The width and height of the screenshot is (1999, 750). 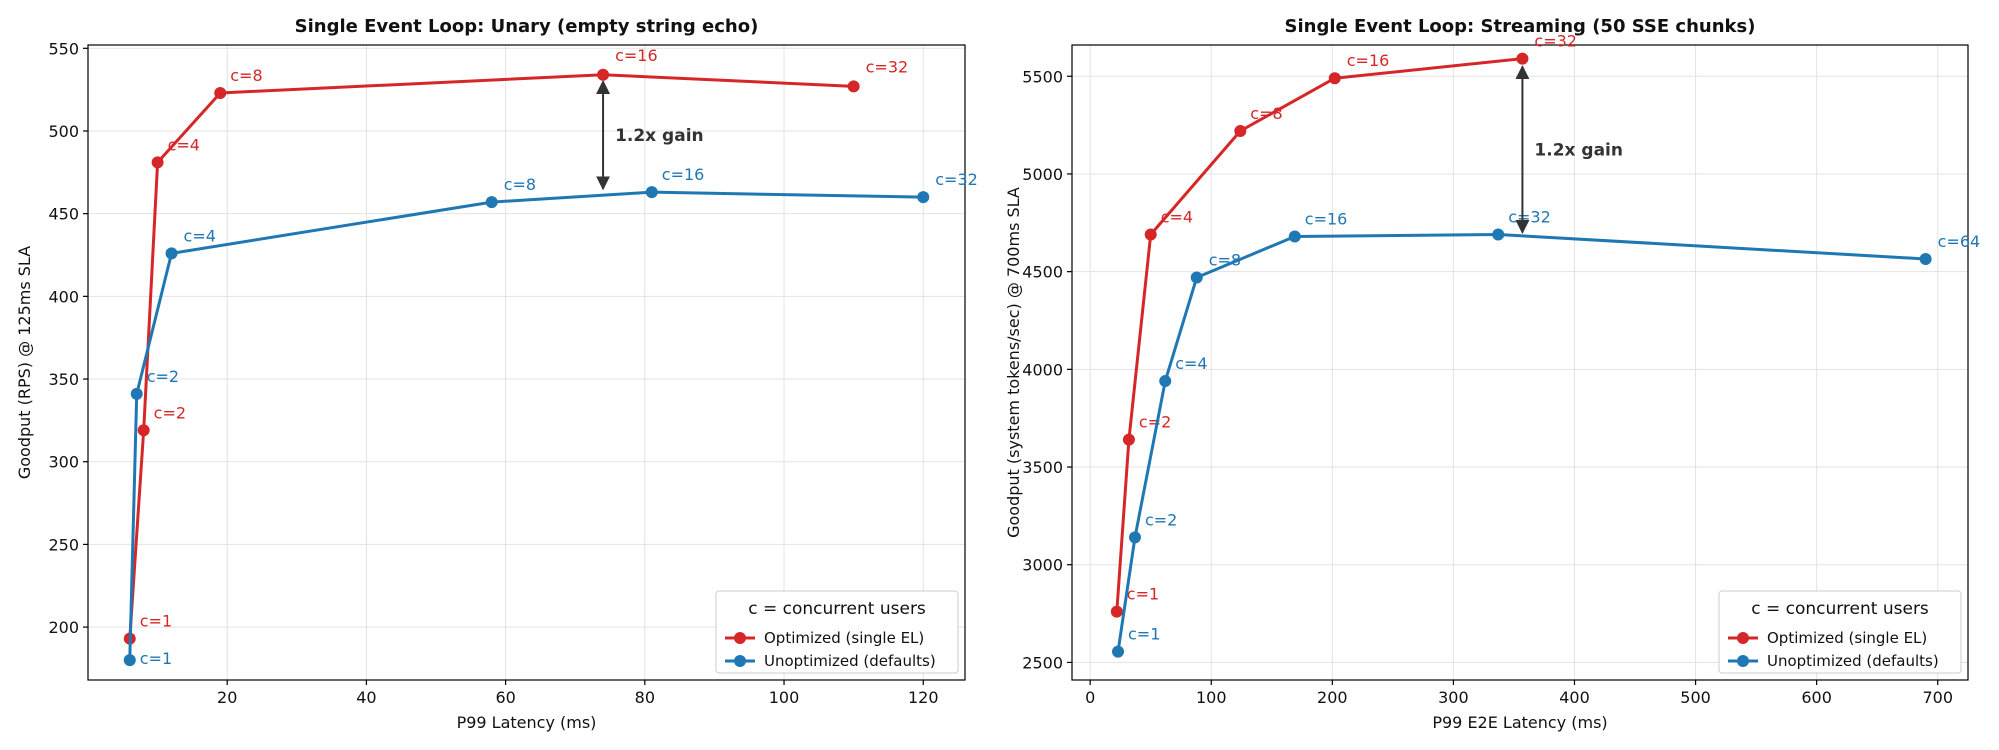 What do you see at coordinates (24, 362) in the screenshot?
I see `y-axis-label: Goodput (RPS) @ 125ms SLA` at bounding box center [24, 362].